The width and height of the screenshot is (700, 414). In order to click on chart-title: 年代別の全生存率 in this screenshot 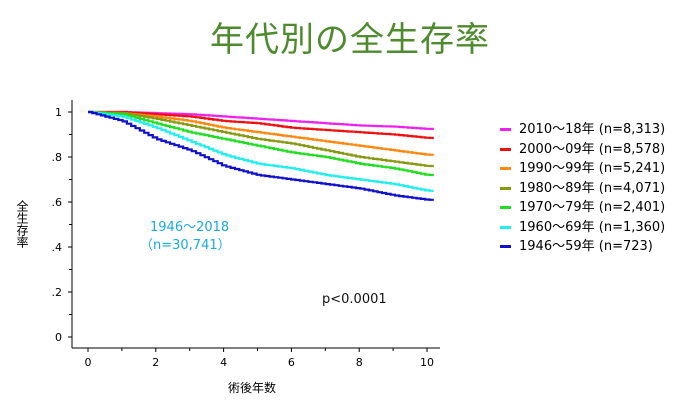, I will do `click(350, 40)`.